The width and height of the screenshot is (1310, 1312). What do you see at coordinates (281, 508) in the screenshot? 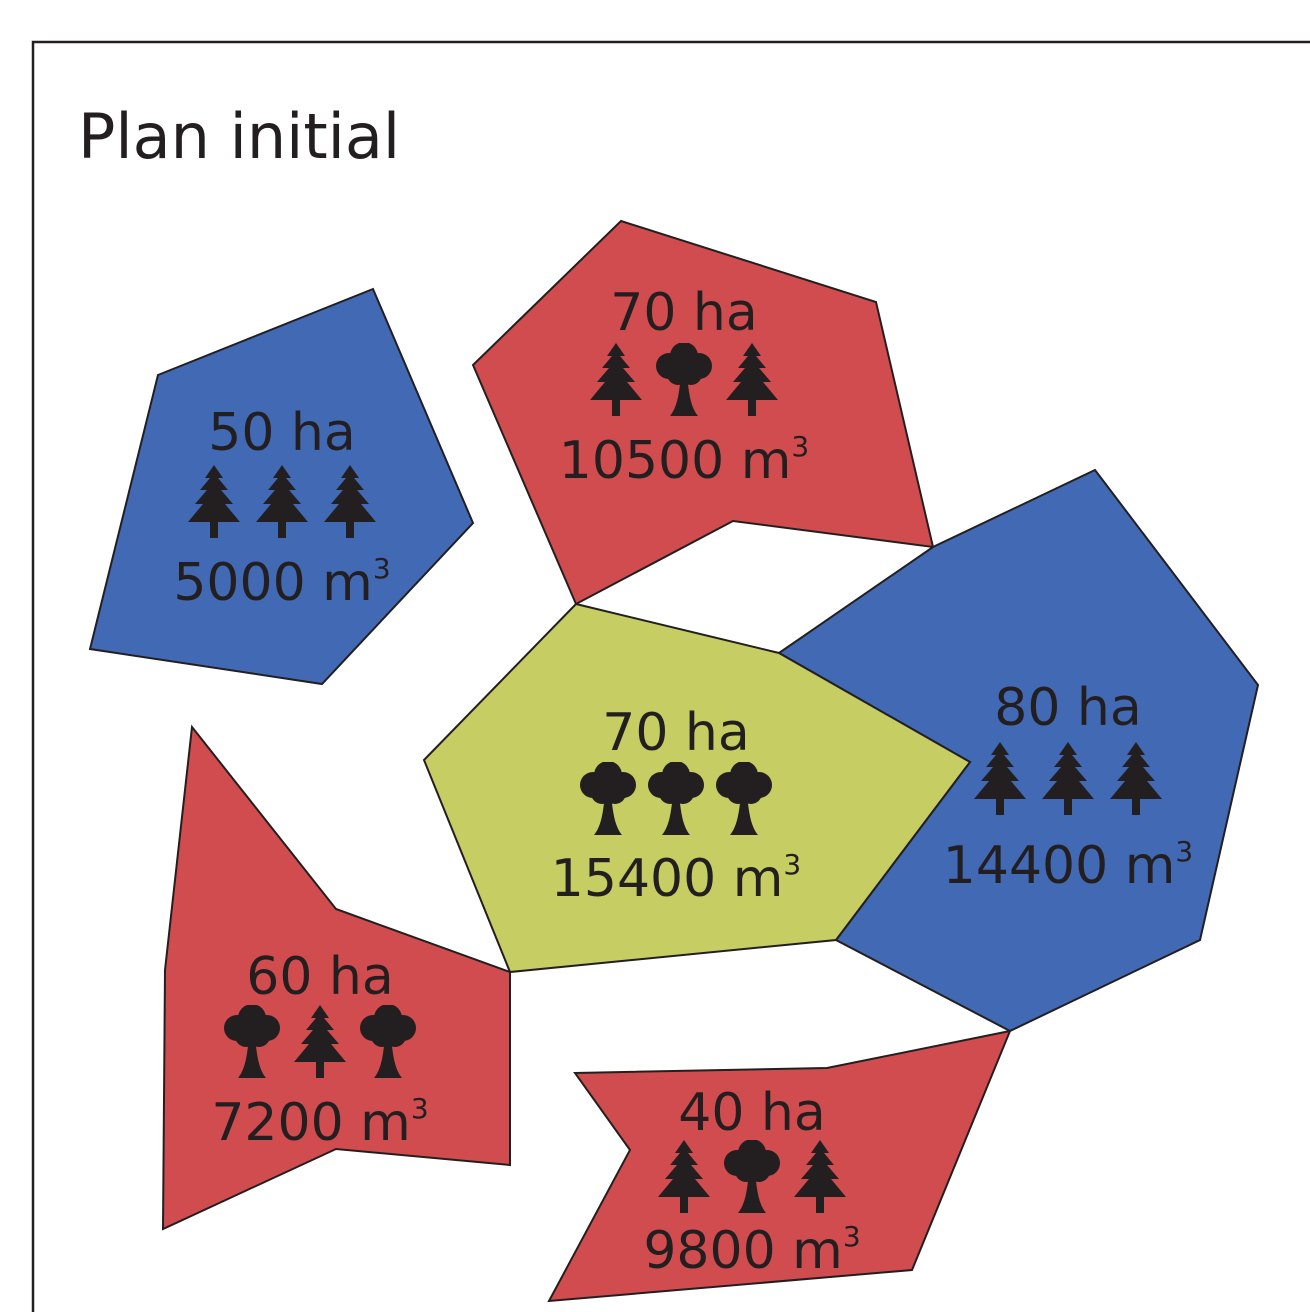
I see `stand-label-north-west: 50 ha 5000 m3` at bounding box center [281, 508].